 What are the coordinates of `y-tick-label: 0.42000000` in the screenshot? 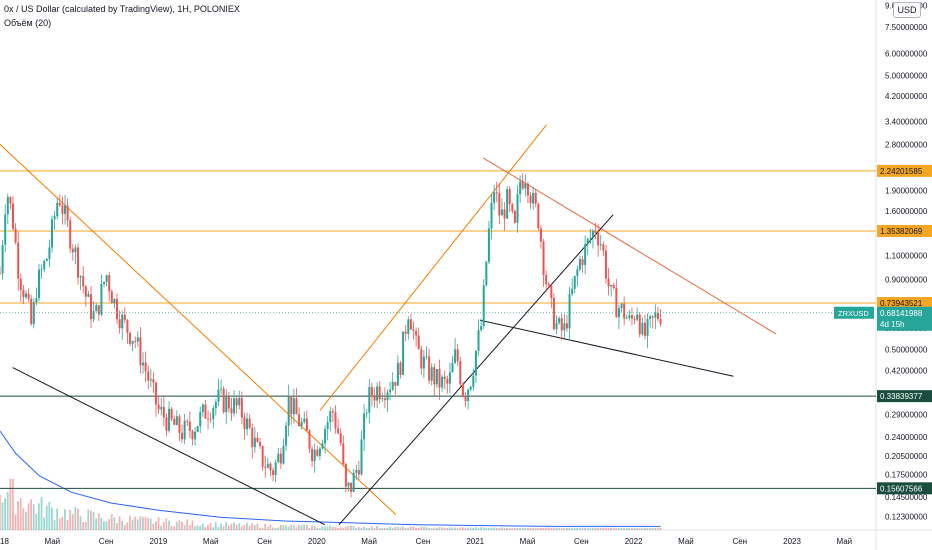 It's located at (906, 370).